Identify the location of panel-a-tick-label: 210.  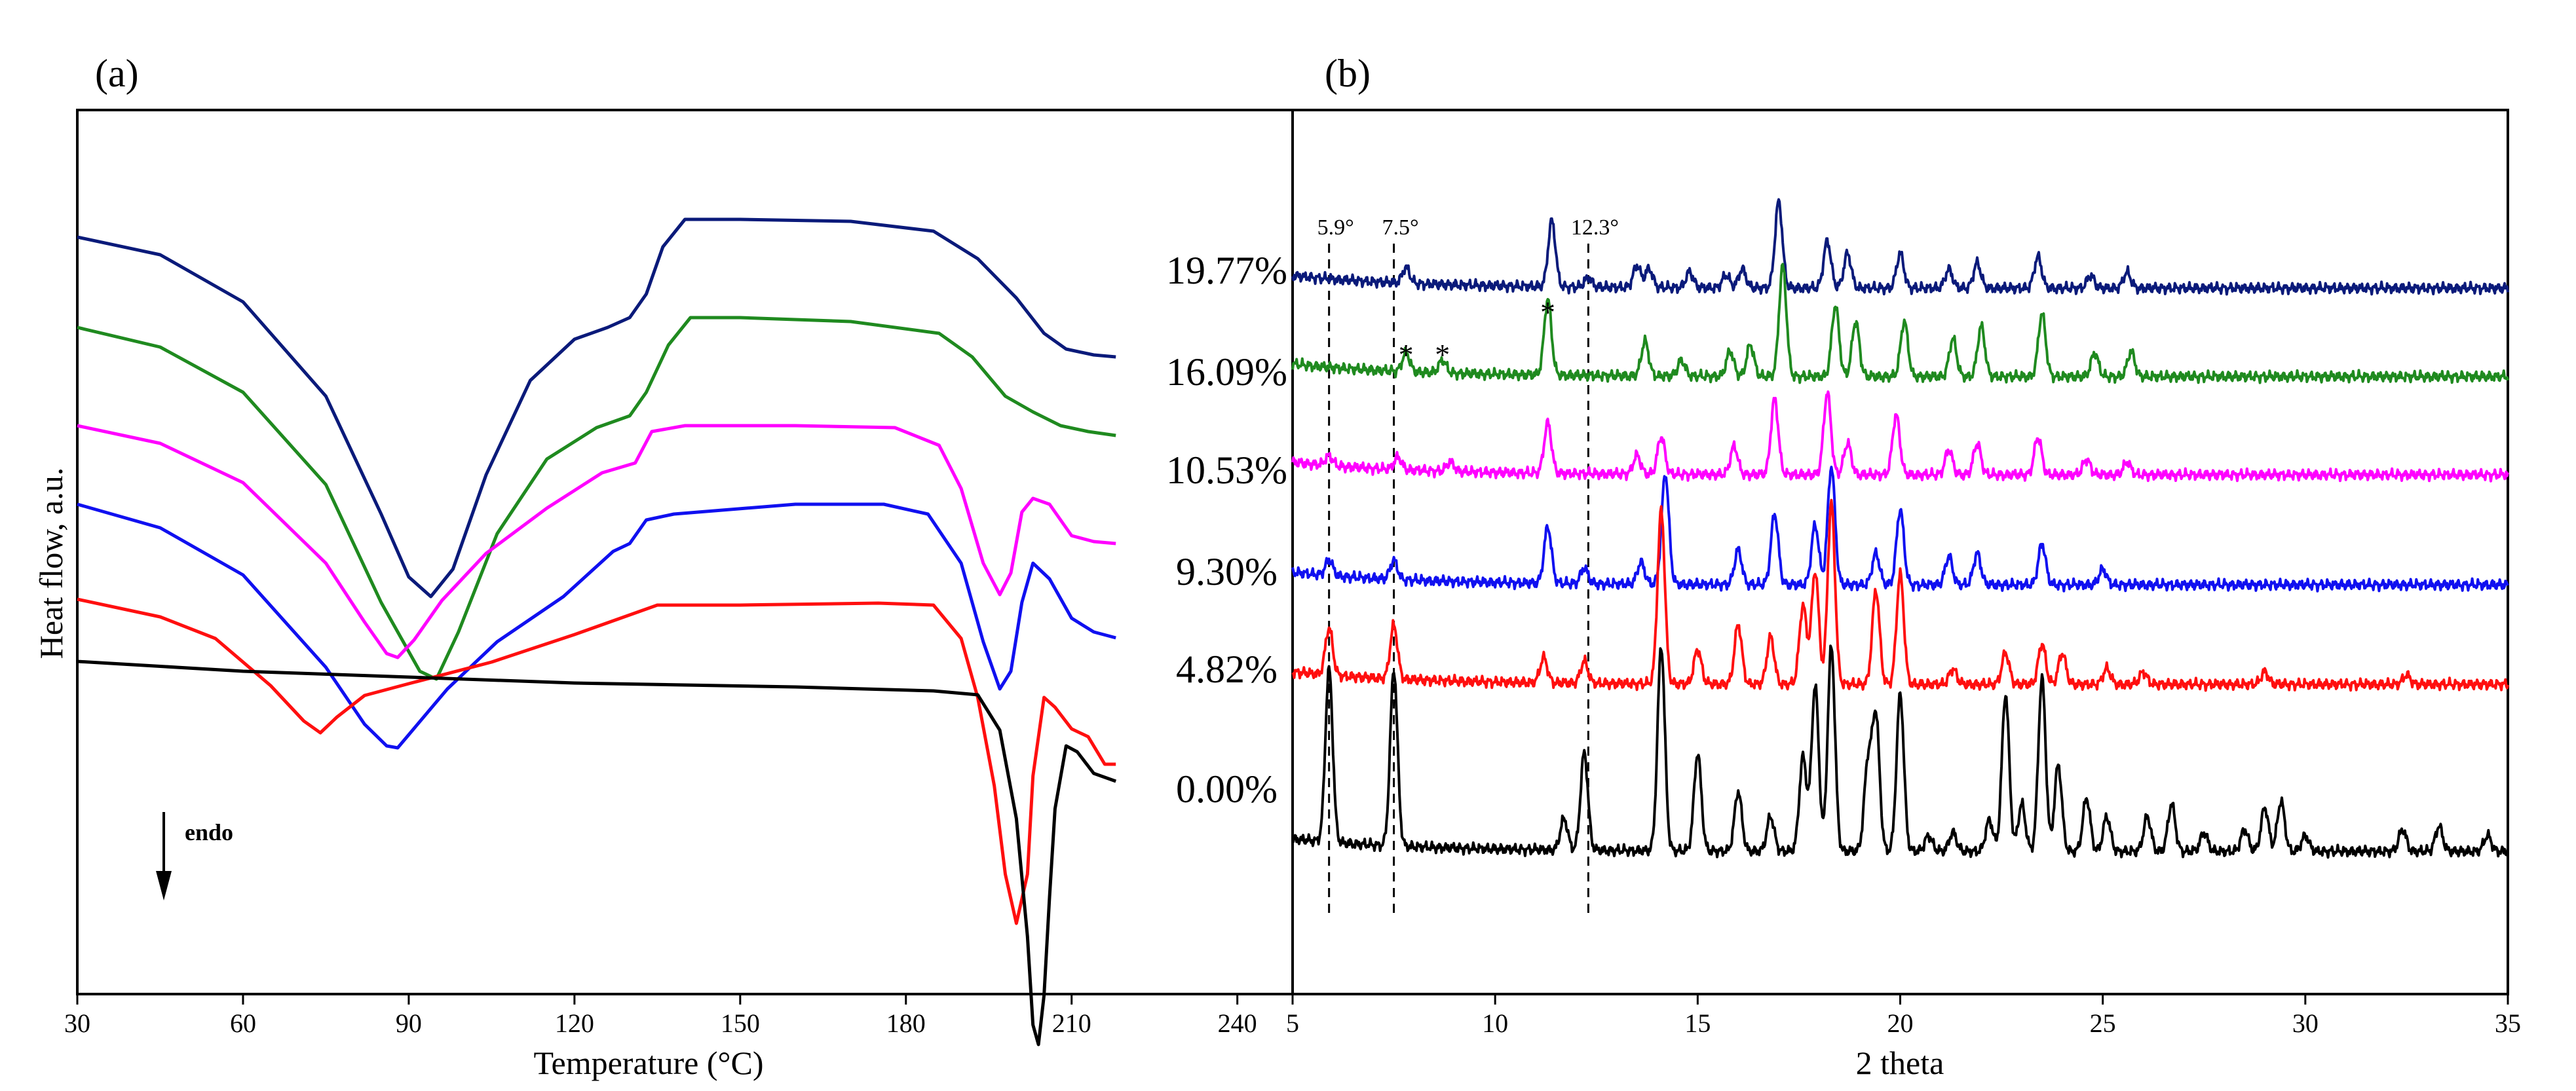
(1071, 1023).